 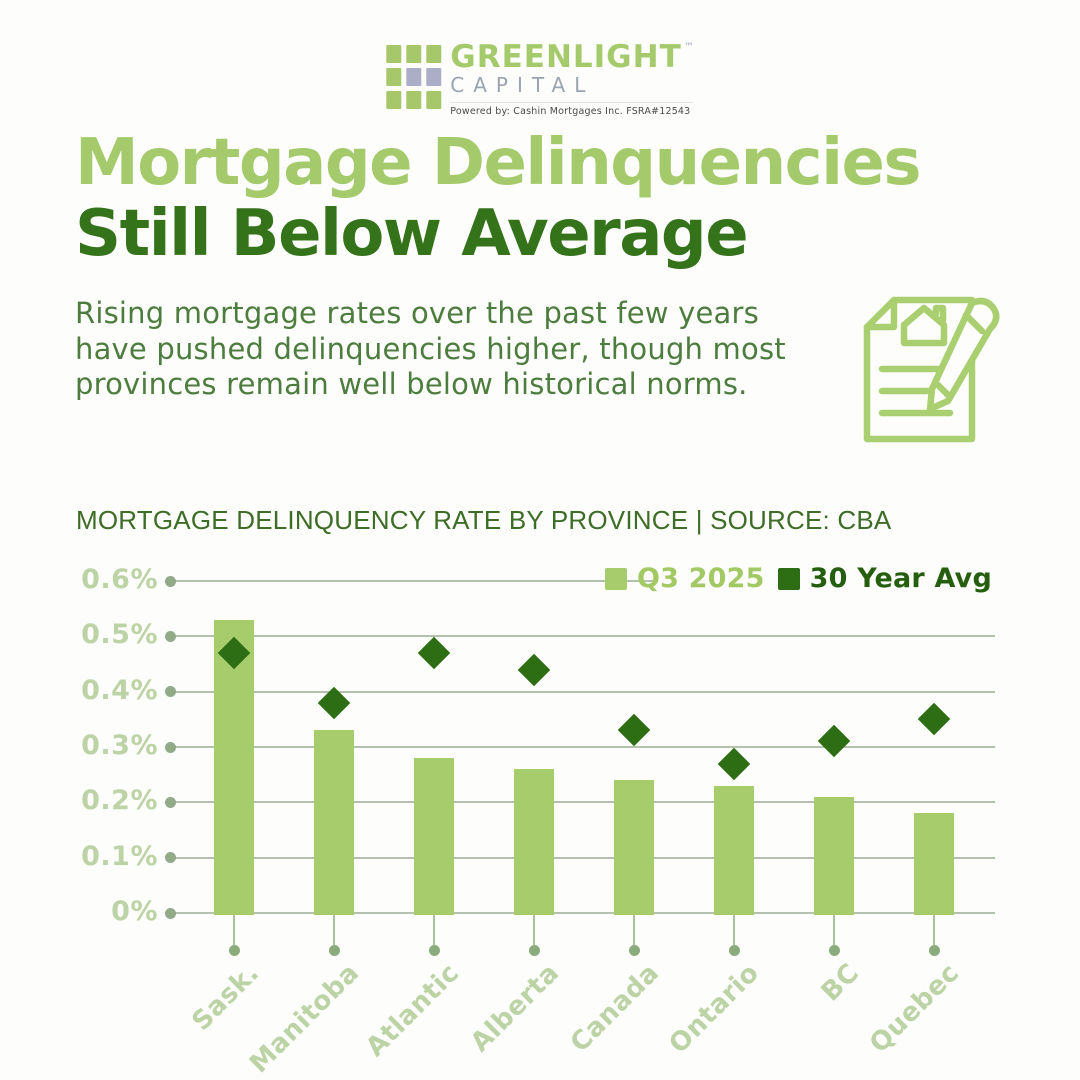 What do you see at coordinates (234, 767) in the screenshot?
I see `bar-sask` at bounding box center [234, 767].